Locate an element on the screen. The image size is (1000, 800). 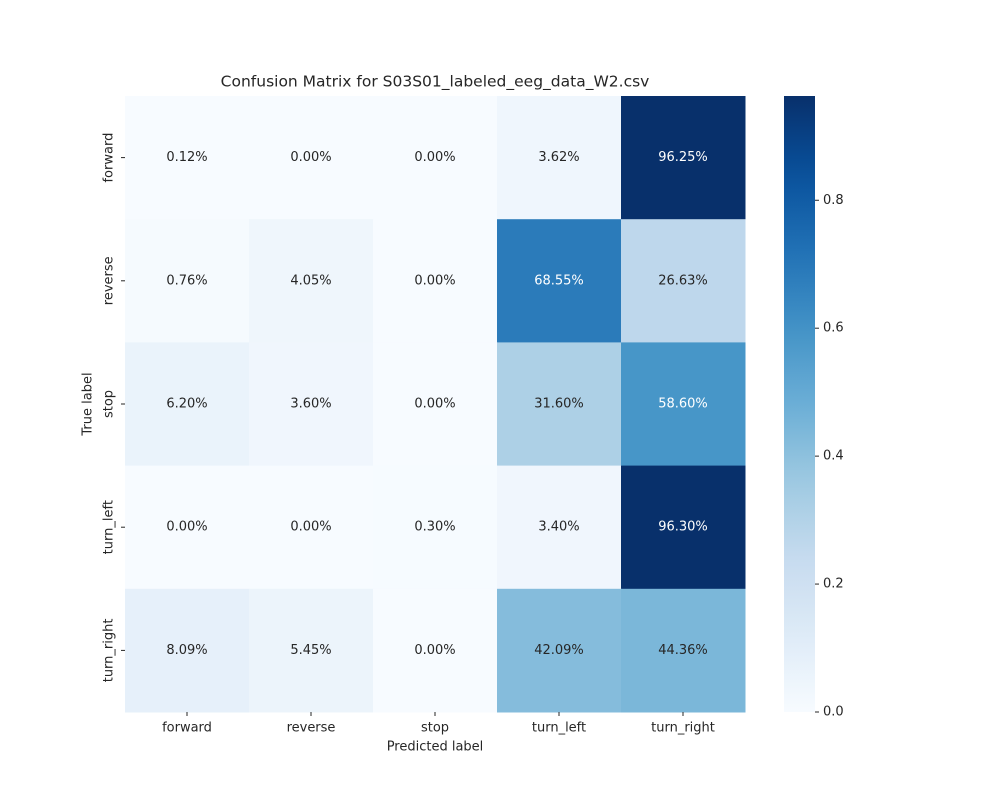
x-axis-label: Predicted label is located at coordinates (435, 747).